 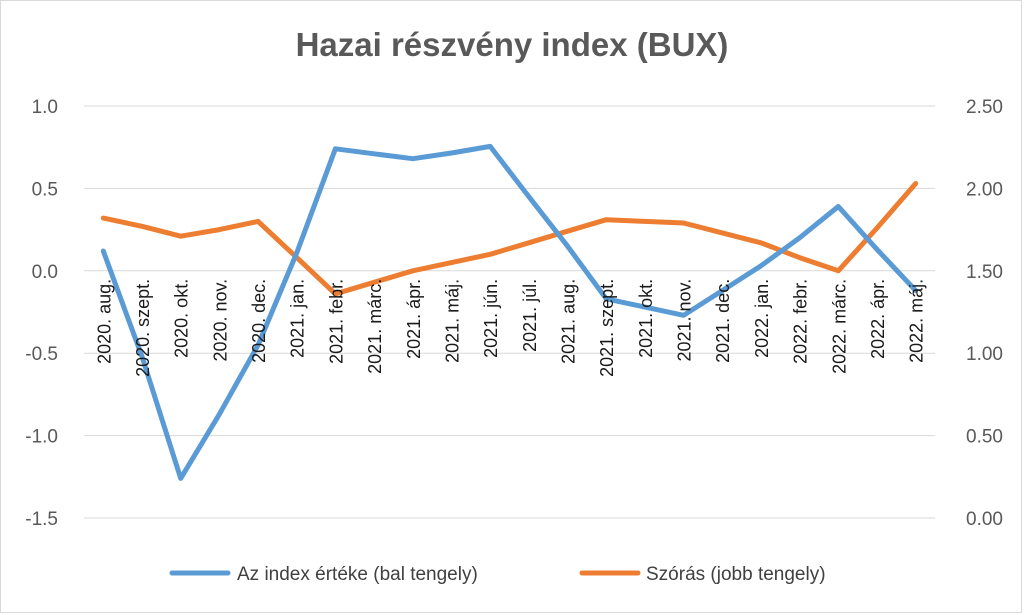 I want to click on category-label: 2021. márc., so click(x=375, y=326).